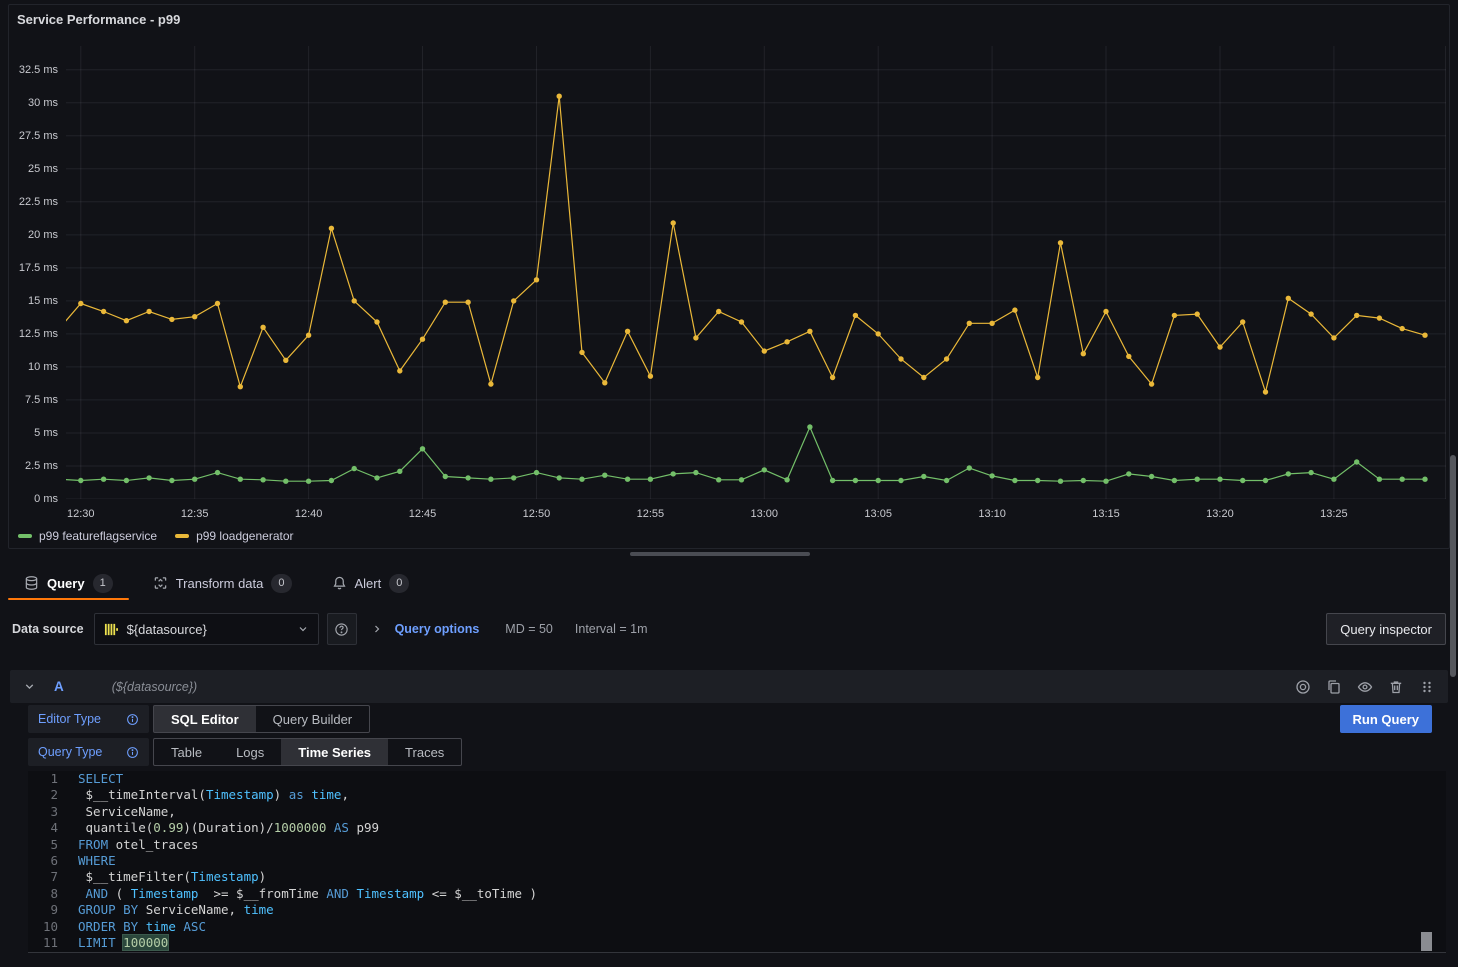  I want to click on transform-icon, so click(160, 583).